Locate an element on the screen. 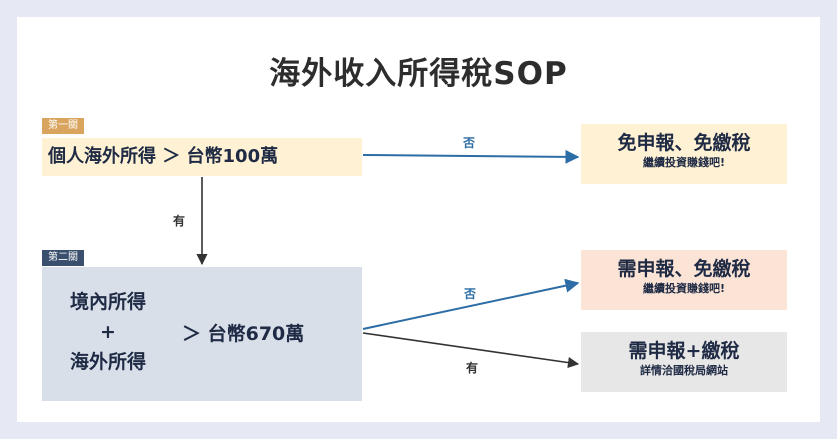 The width and height of the screenshot is (837, 439). result-no-filing: 免申報、免繳稅 繼續投資賺錢吧! is located at coordinates (684, 154).